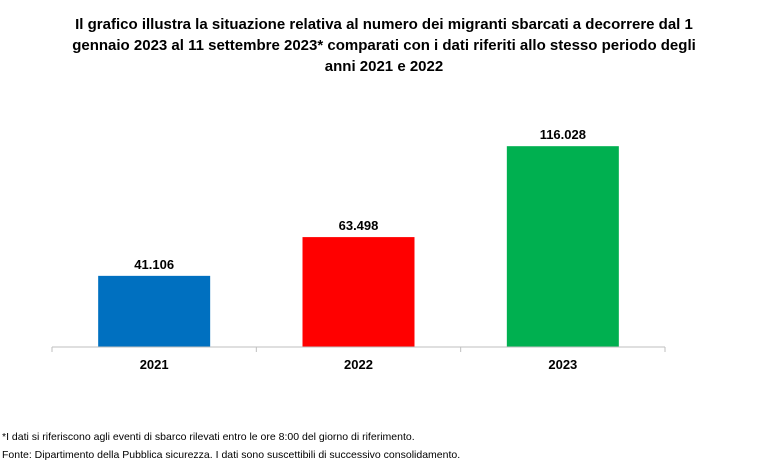 The height and width of the screenshot is (467, 768). What do you see at coordinates (358, 364) in the screenshot?
I see `x-tick-label-2022: 2022` at bounding box center [358, 364].